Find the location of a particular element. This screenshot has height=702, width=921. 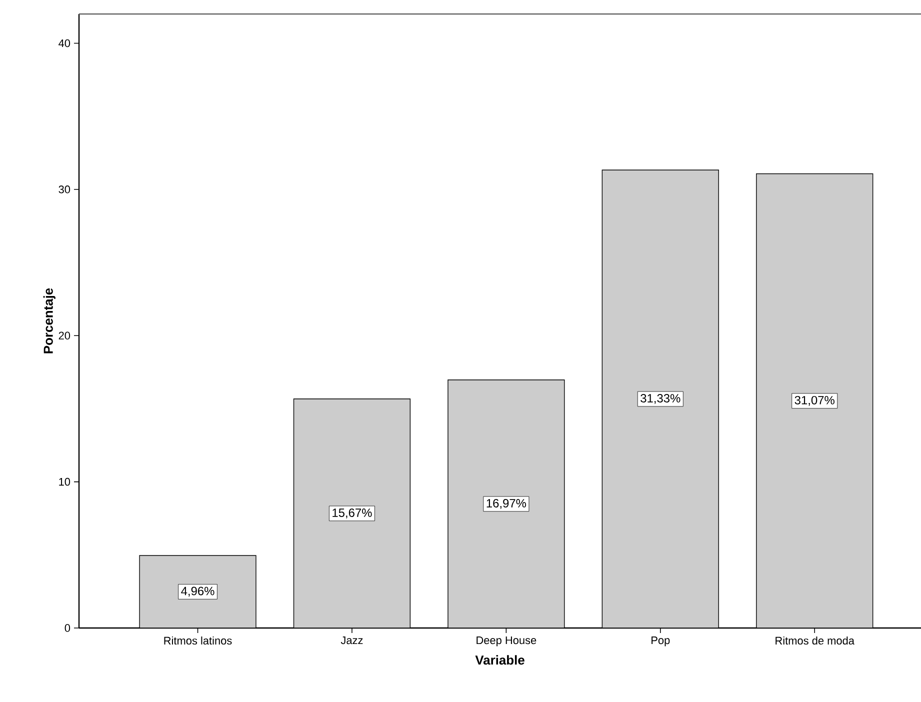

x-tick-label: Deep House is located at coordinates (506, 641).